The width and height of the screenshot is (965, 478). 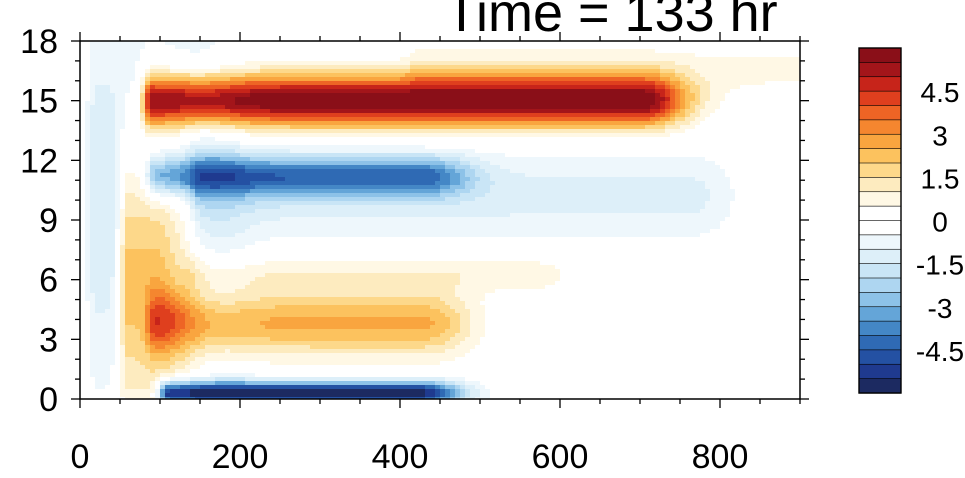 What do you see at coordinates (940, 178) in the screenshot?
I see `colorbar-label: 1.5` at bounding box center [940, 178].